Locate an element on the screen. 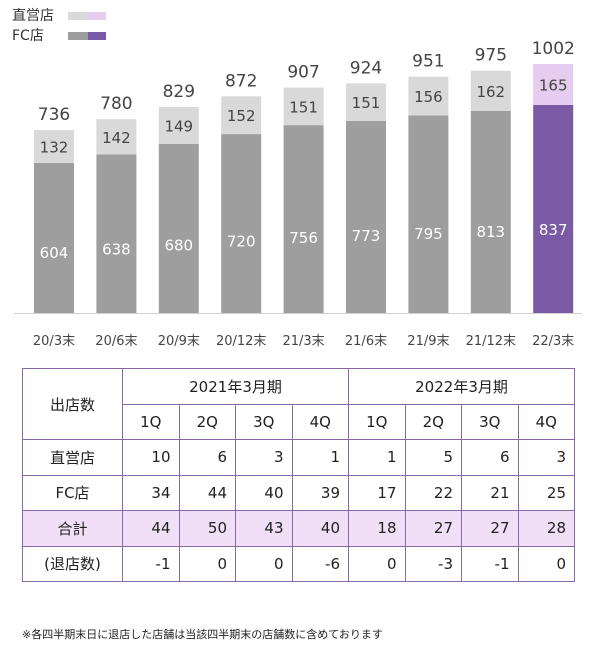 This screenshot has width=589, height=650. data-label-fc: 795 is located at coordinates (428, 234).